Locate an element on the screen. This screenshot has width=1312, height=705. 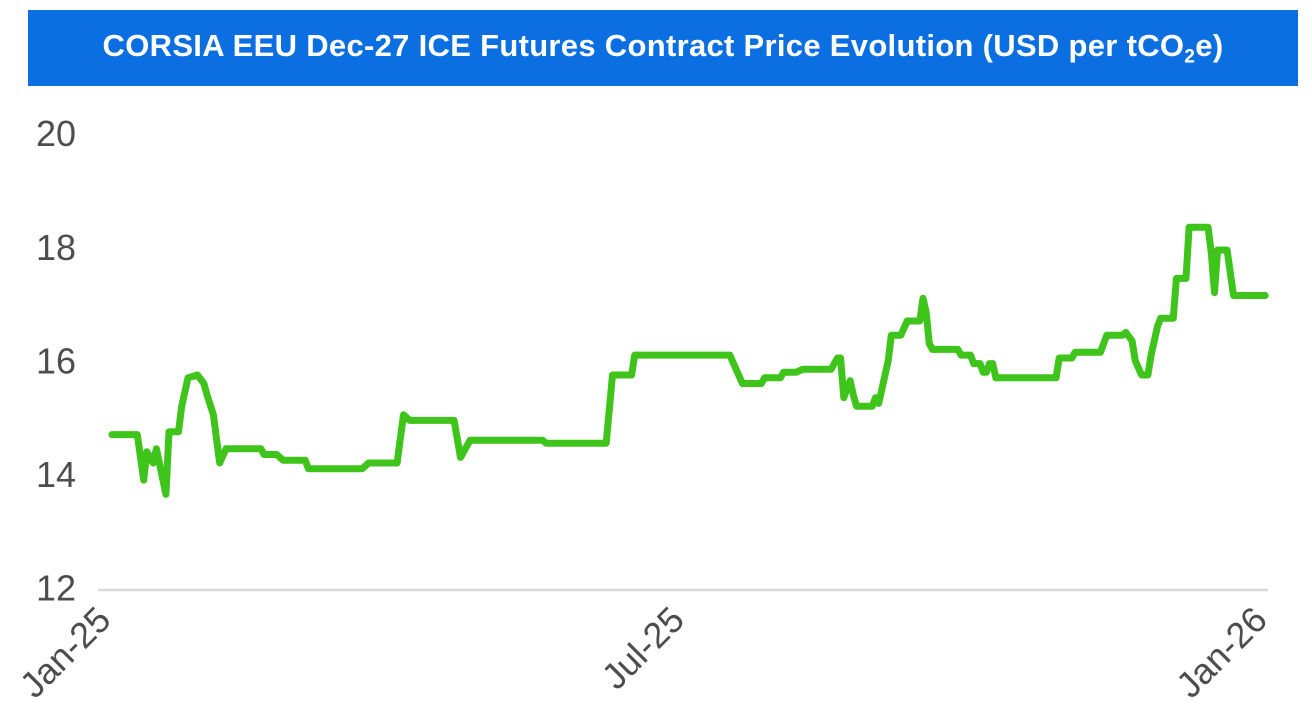
x-axis-tick-label: Jul-25 is located at coordinates (643, 648).